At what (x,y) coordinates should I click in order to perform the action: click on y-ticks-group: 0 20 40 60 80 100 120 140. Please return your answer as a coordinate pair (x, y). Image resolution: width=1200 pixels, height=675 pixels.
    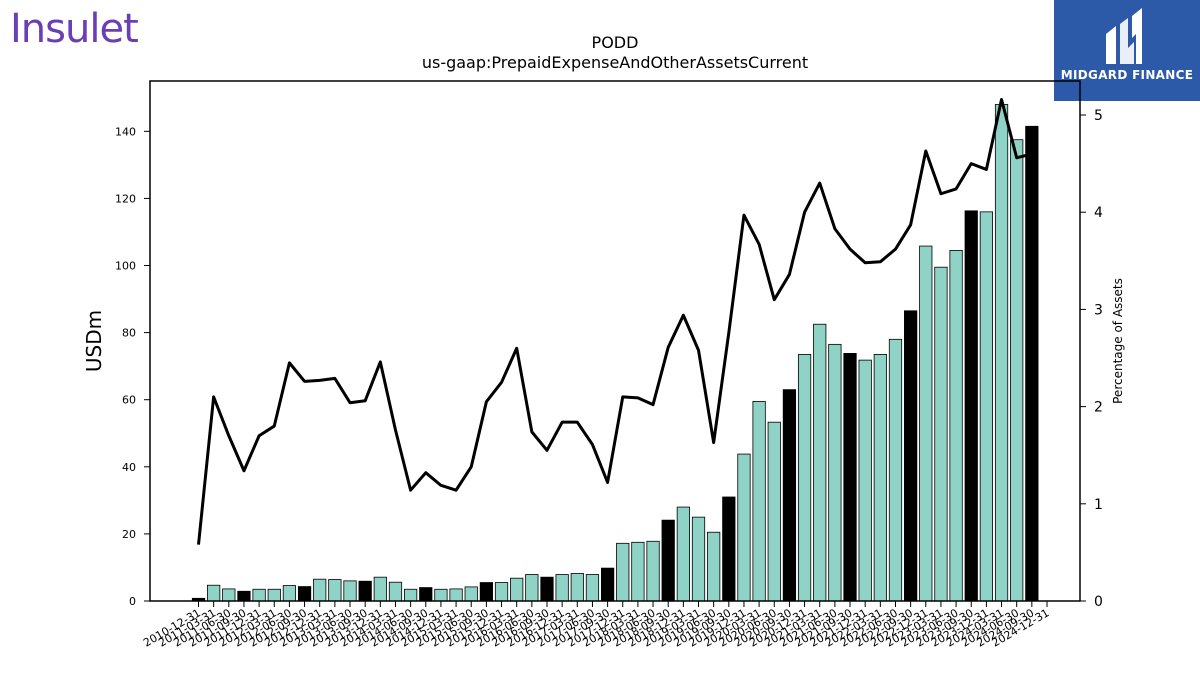
    Looking at the image, I should click on (132, 366).